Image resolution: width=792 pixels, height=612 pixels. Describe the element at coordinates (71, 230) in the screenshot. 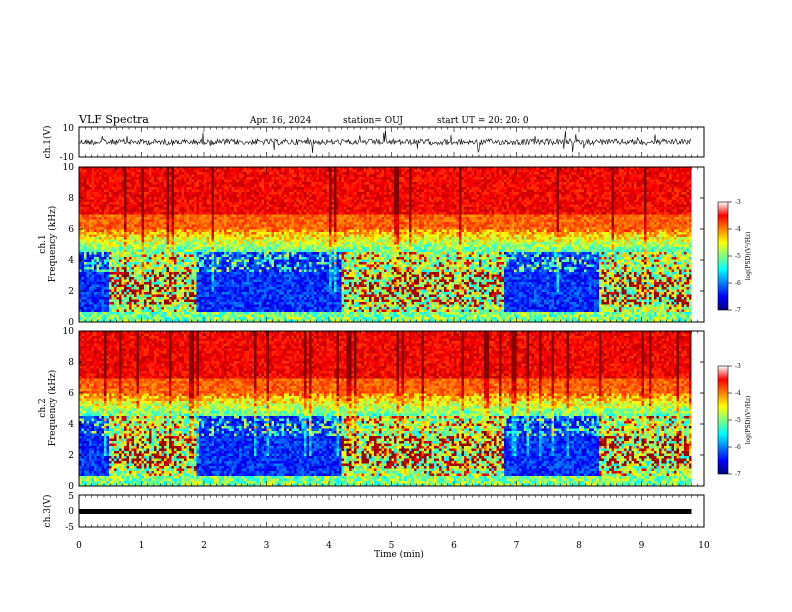

I see `ch1-spec-ytick-6: 6` at that location.